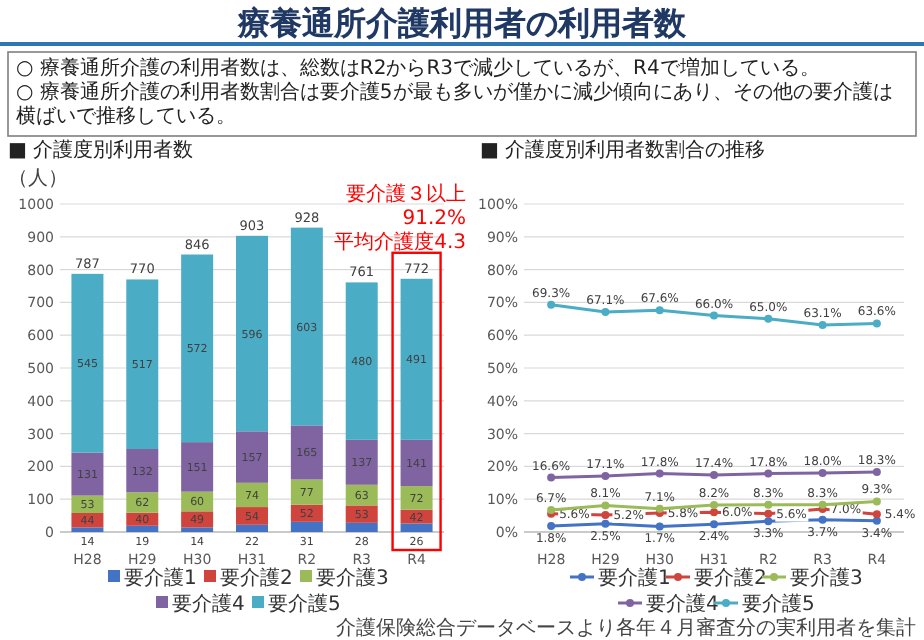 Image resolution: width=924 pixels, height=640 pixels. What do you see at coordinates (454, 104) in the screenshot?
I see `text: ○ 療養通所介護の利用者数割合は要介護5が最も多いが僅かに減少傾向にあり、その他の要介護は横ばいで推移している。` at bounding box center [454, 104].